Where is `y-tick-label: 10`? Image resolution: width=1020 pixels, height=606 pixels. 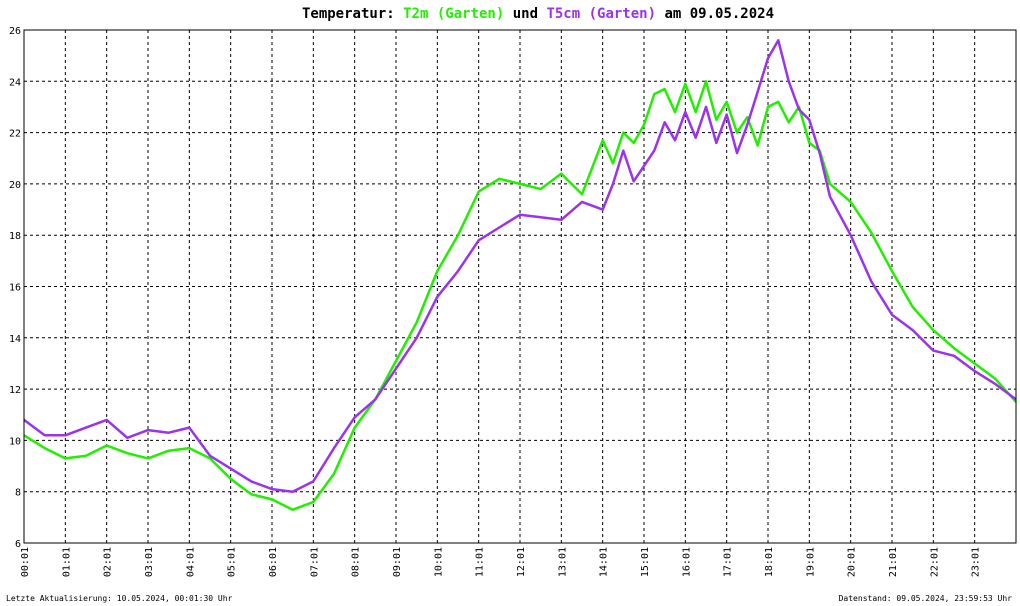 y-tick-label: 10 is located at coordinates (15, 441).